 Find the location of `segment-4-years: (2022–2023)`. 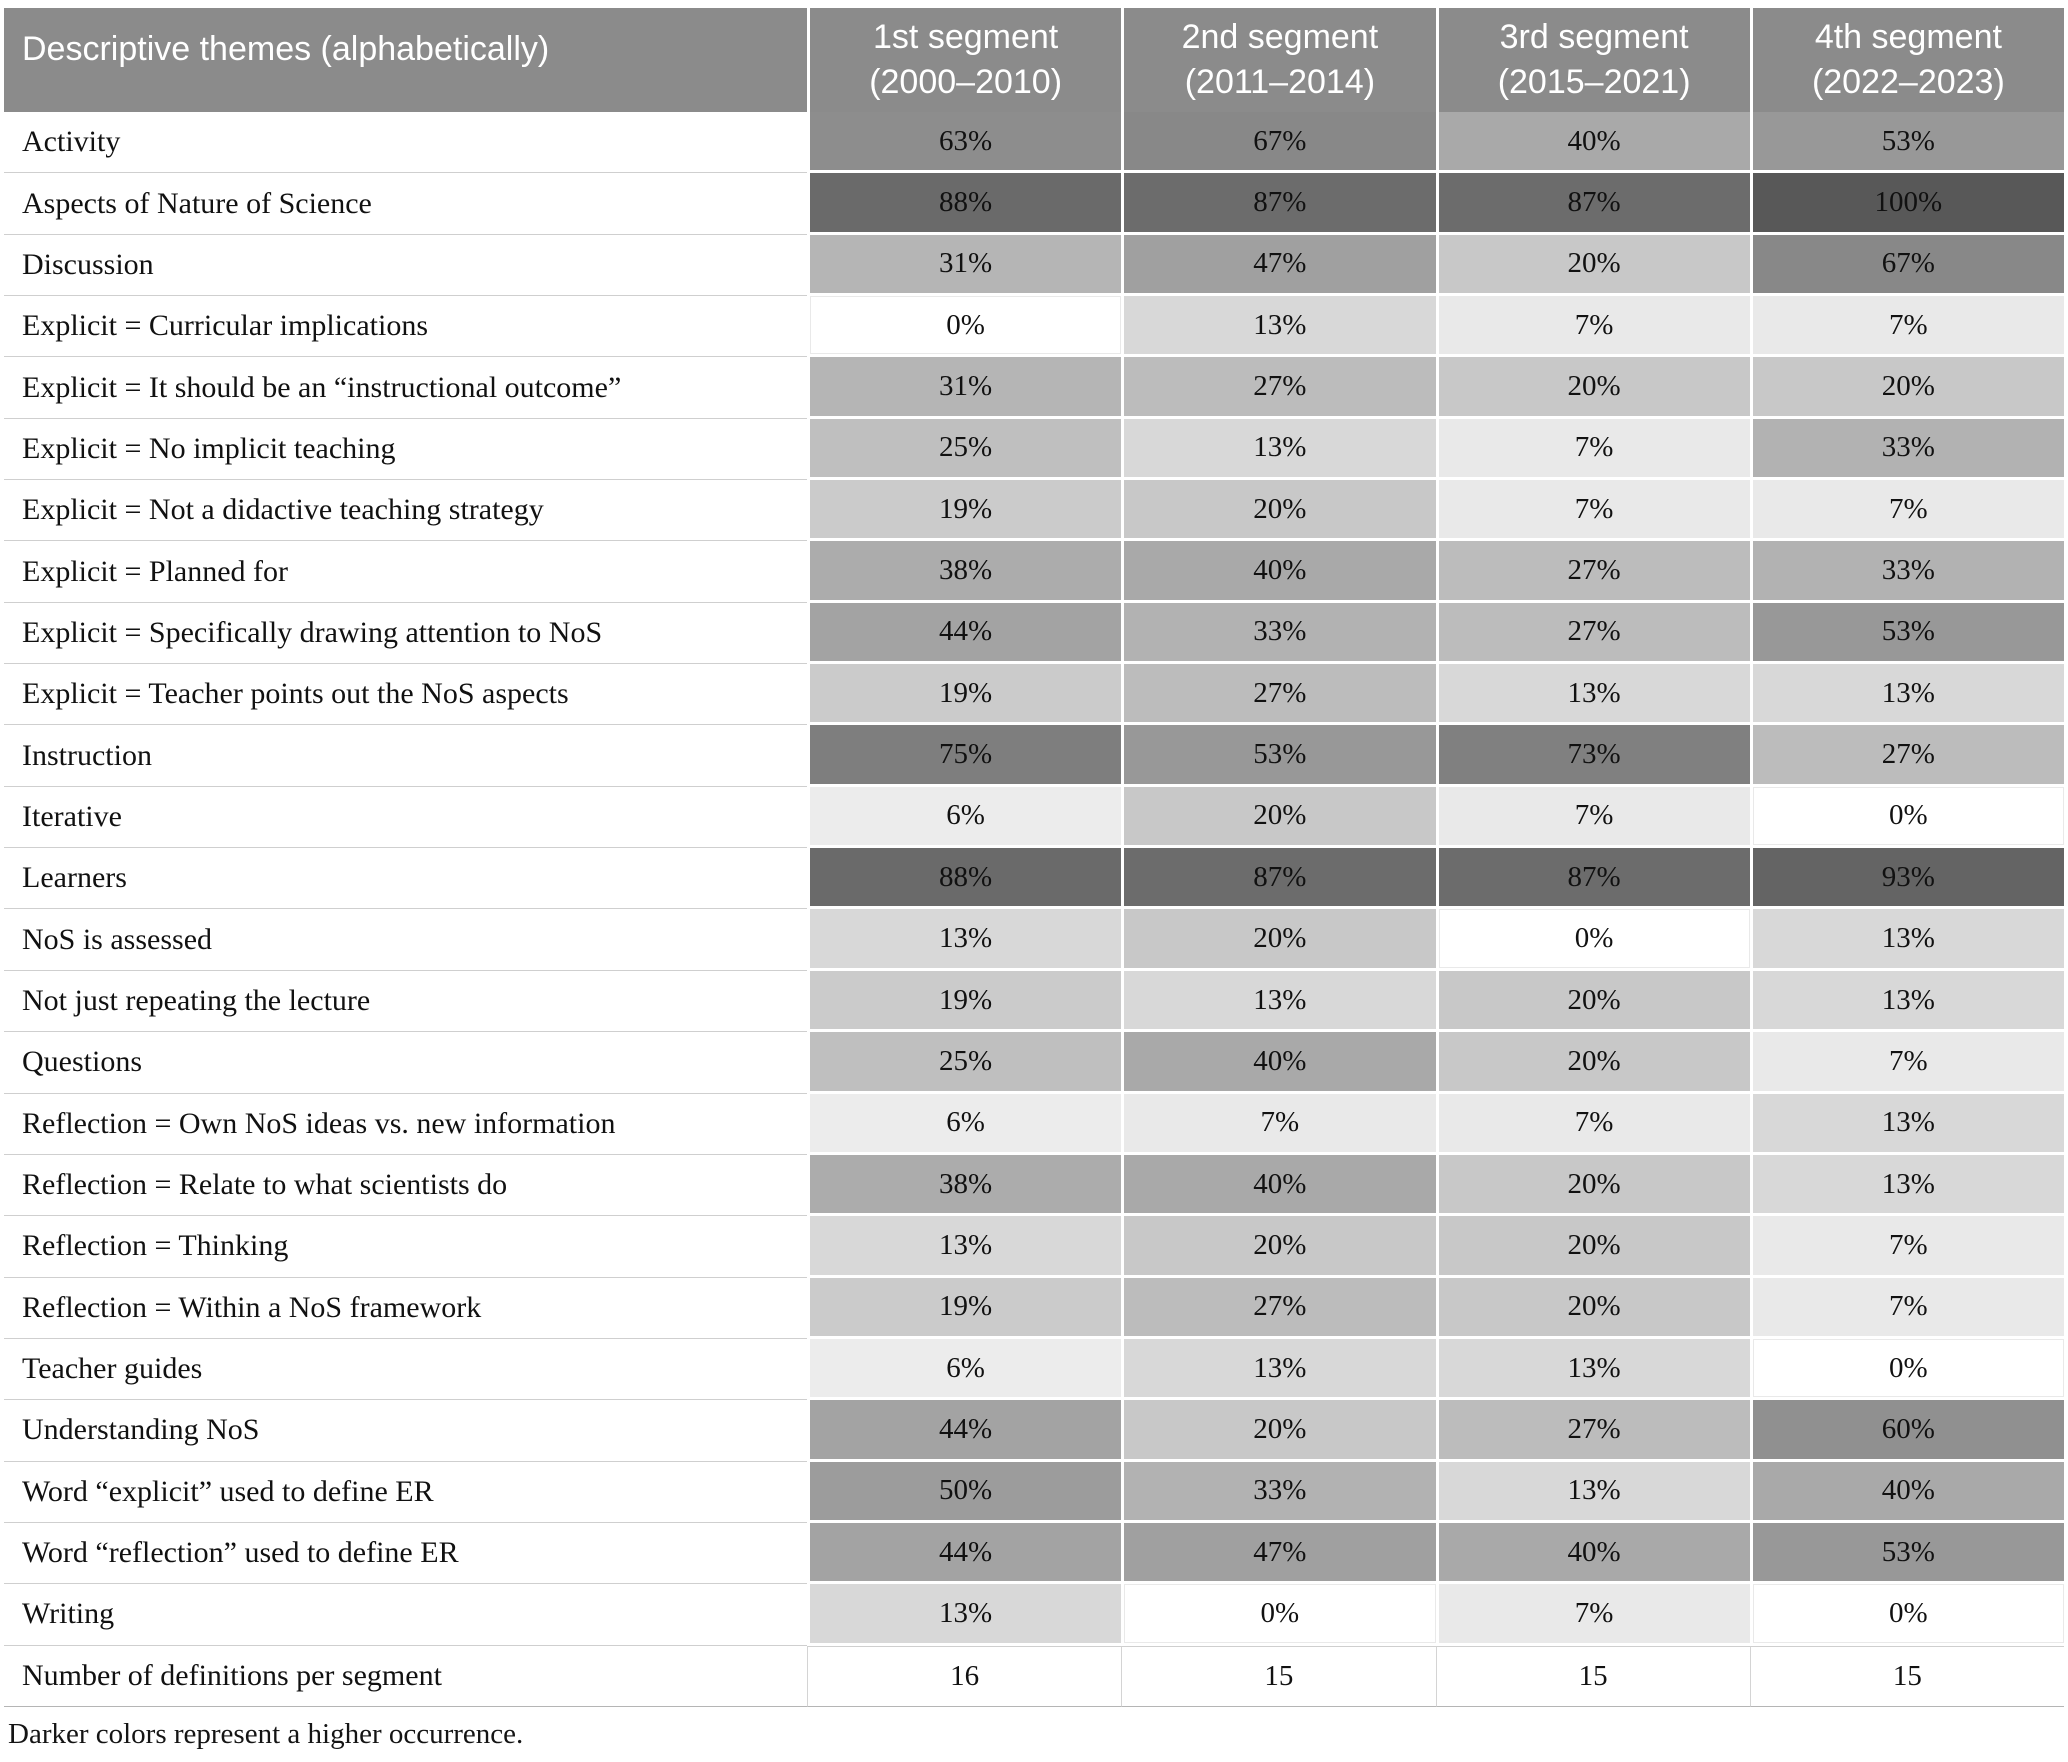

segment-4-years: (2022–2023) is located at coordinates (1908, 82).